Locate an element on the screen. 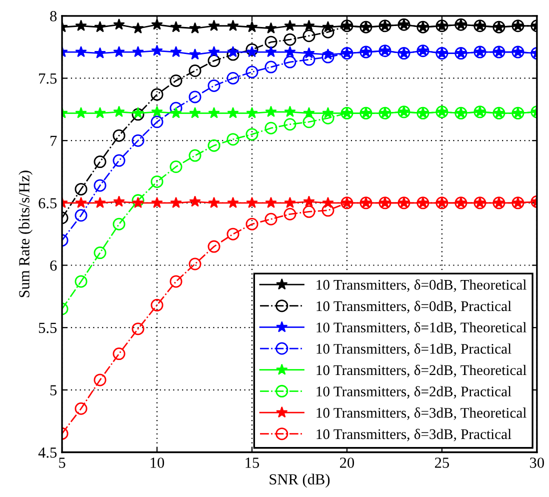 This screenshot has width=549, height=497. x-tick-label: 15 is located at coordinates (253, 463).